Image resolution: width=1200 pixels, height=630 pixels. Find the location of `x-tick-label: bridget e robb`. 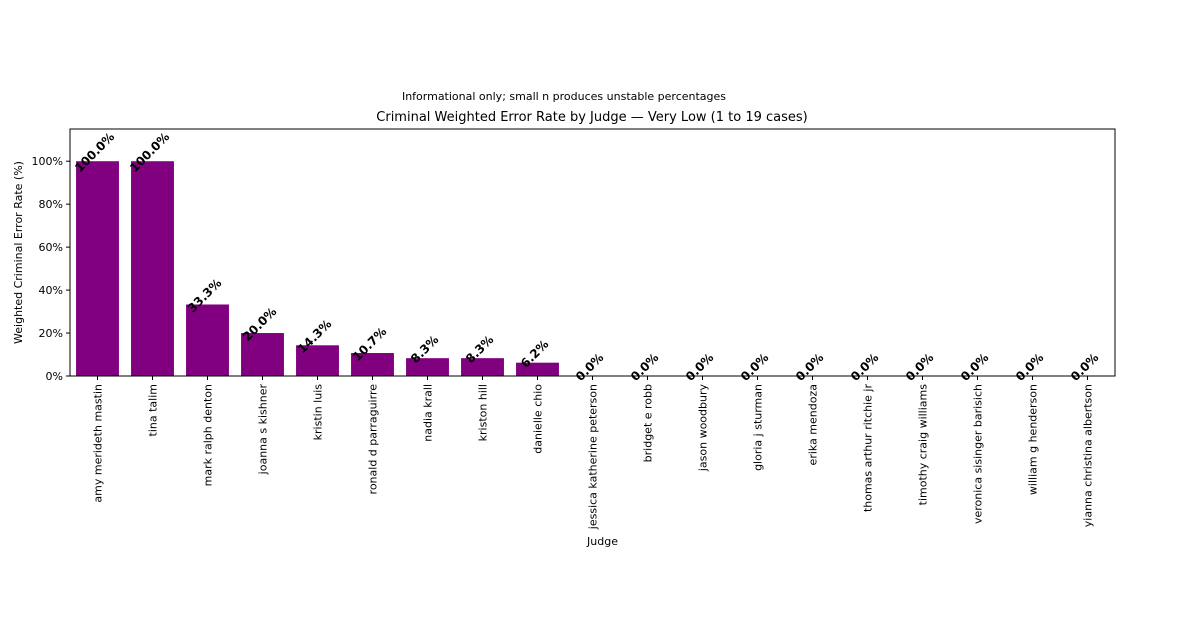

x-tick-label: bridget e robb is located at coordinates (648, 423).